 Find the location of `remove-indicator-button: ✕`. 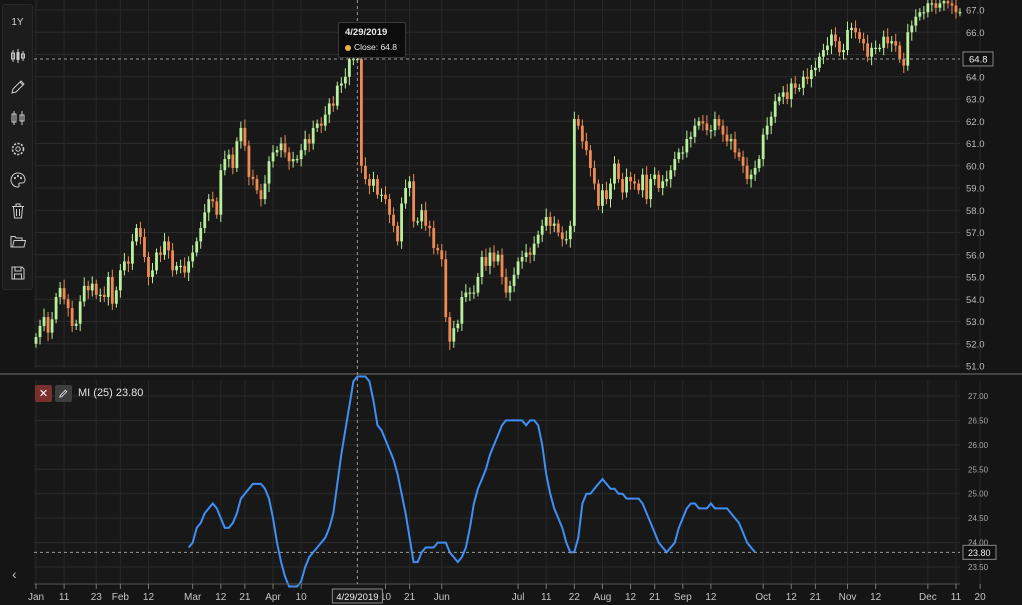

remove-indicator-button: ✕ is located at coordinates (43, 393).